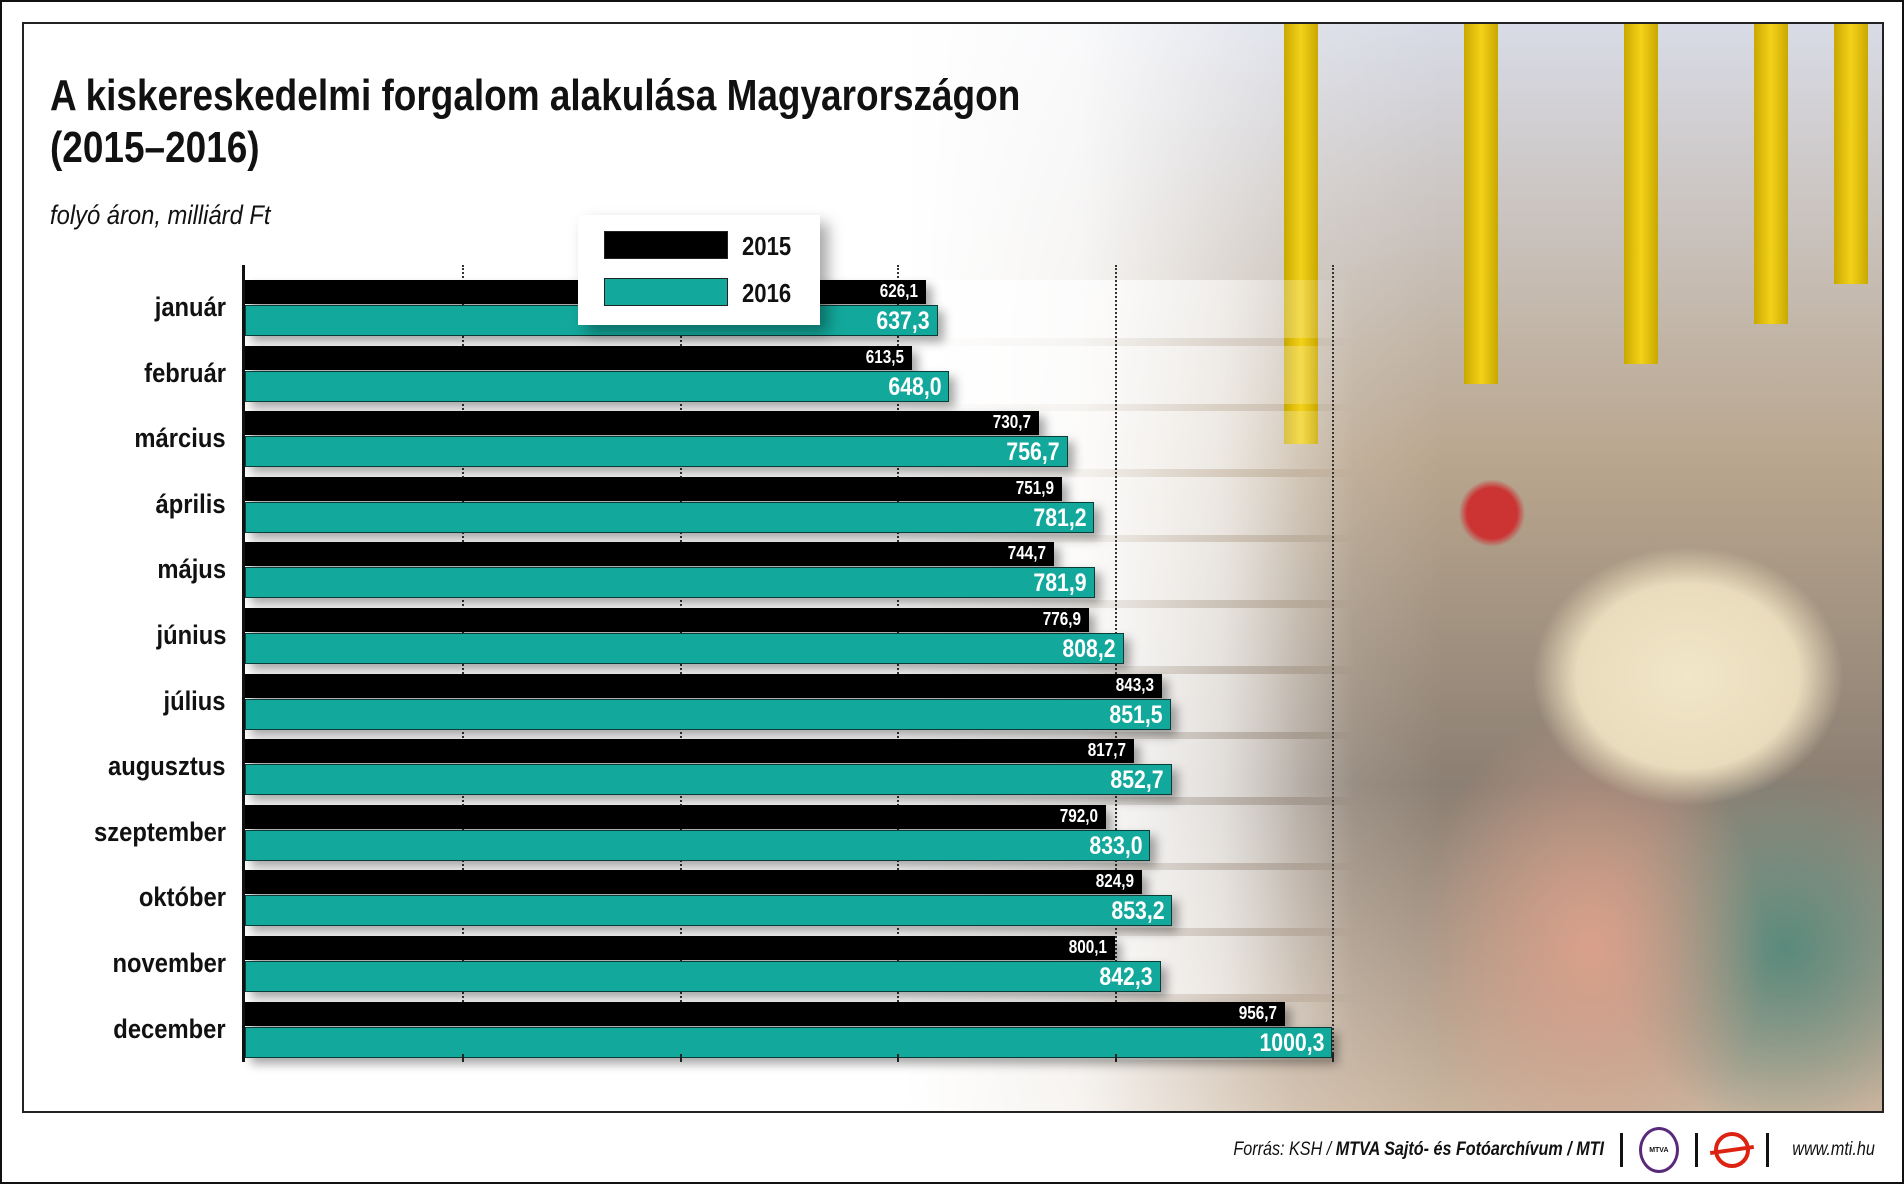 This screenshot has width=1904, height=1184. I want to click on value-label-2016: 637,3, so click(903, 321).